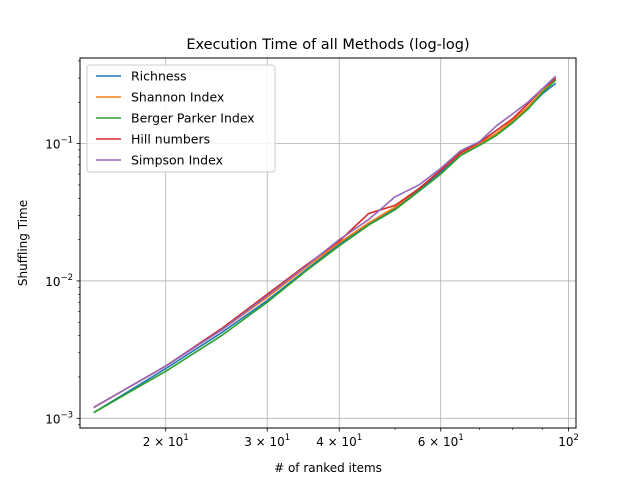  What do you see at coordinates (339, 441) in the screenshot?
I see `x-tick-label: 4 × 101` at bounding box center [339, 441].